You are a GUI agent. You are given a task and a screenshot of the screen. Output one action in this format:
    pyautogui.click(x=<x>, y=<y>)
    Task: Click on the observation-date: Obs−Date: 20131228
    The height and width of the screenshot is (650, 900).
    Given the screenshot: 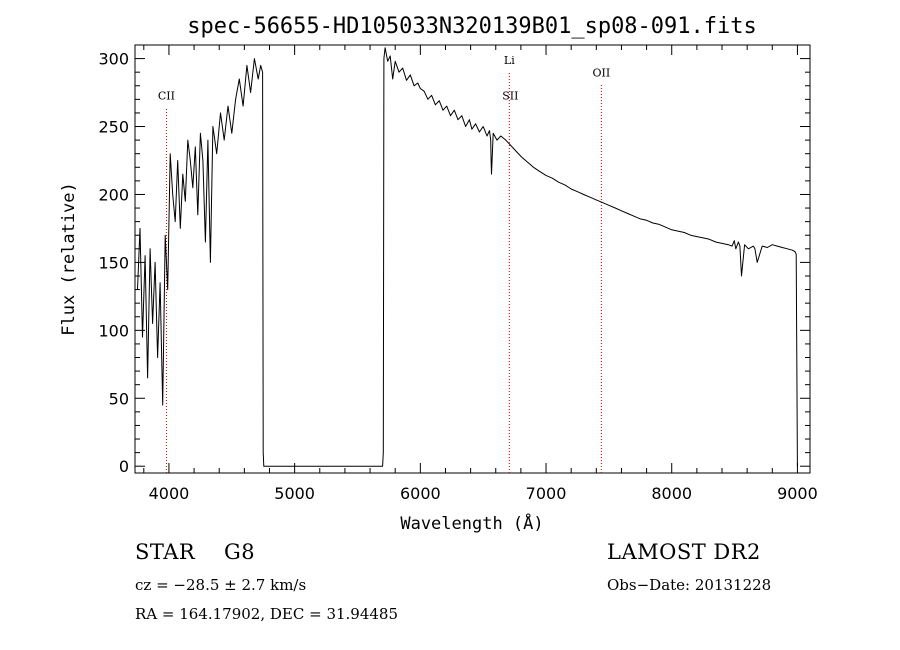 What is the action you would take?
    pyautogui.click(x=689, y=585)
    